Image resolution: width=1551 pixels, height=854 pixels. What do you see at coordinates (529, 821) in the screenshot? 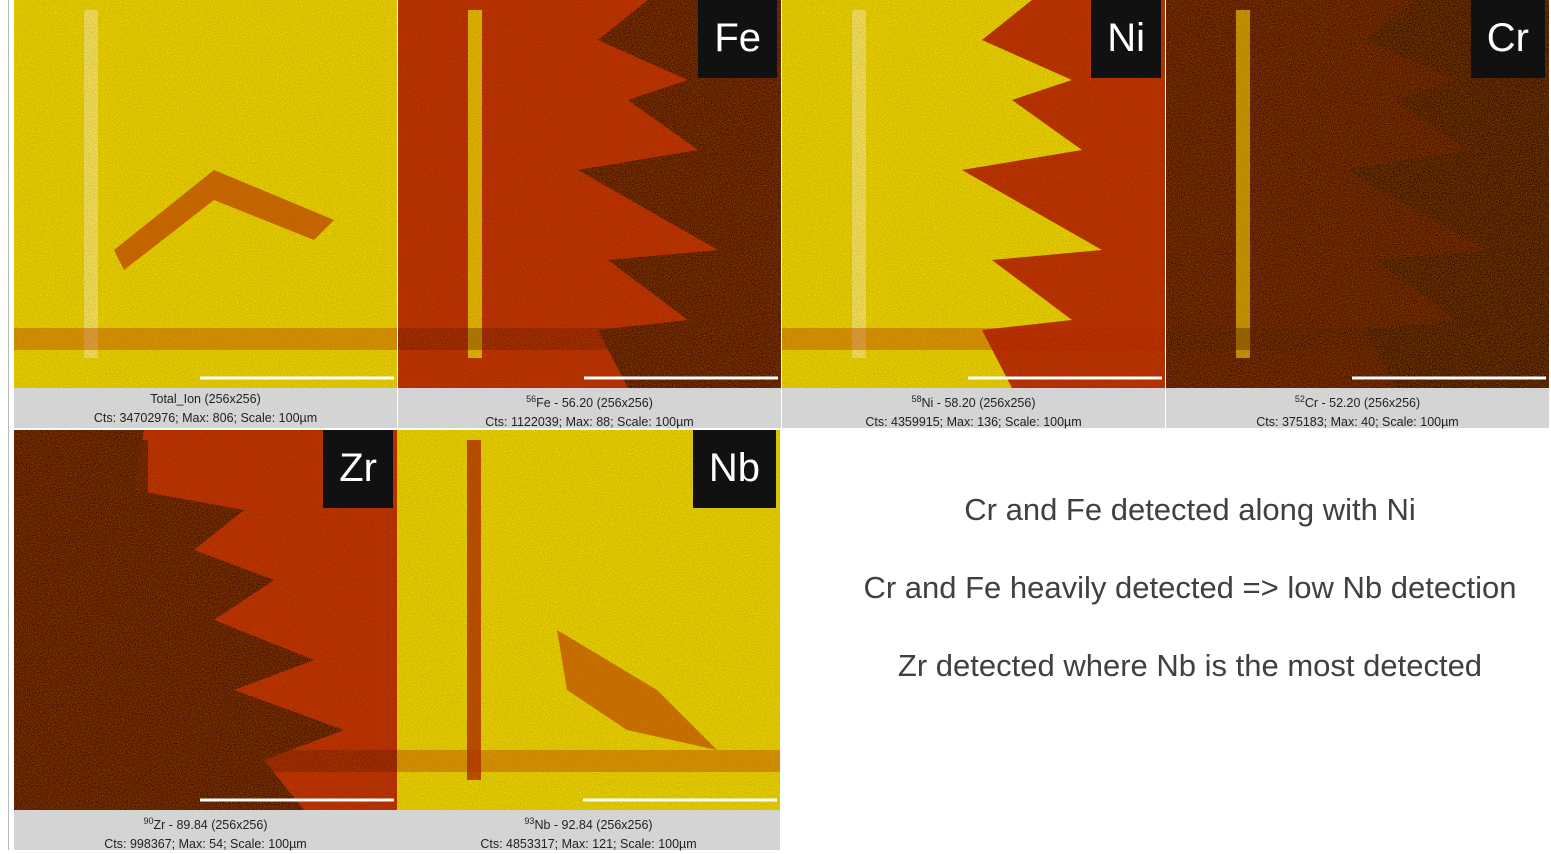
I see `isotope-mass: 93` at bounding box center [529, 821].